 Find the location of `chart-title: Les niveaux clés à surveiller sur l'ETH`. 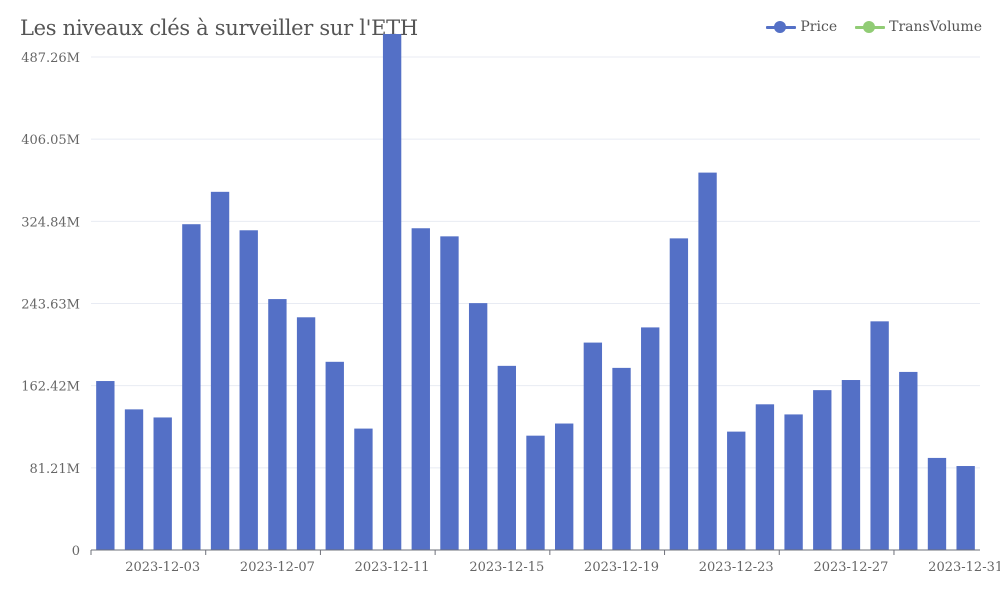

chart-title: Les niveaux clés à surveiller sur l'ETH is located at coordinates (219, 28).